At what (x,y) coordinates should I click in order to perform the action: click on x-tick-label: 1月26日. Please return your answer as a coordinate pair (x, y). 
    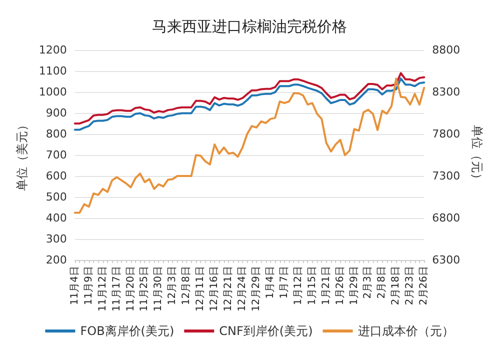
    Looking at the image, I should click on (340, 286).